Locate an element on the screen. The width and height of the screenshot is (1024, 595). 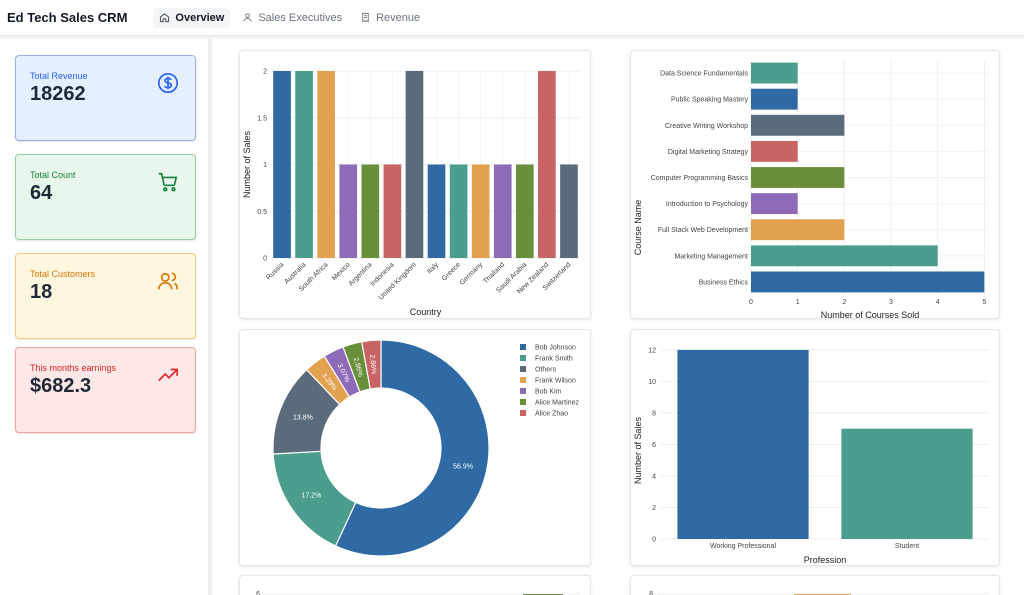
kpi-label: This months earnings is located at coordinates (73, 368).